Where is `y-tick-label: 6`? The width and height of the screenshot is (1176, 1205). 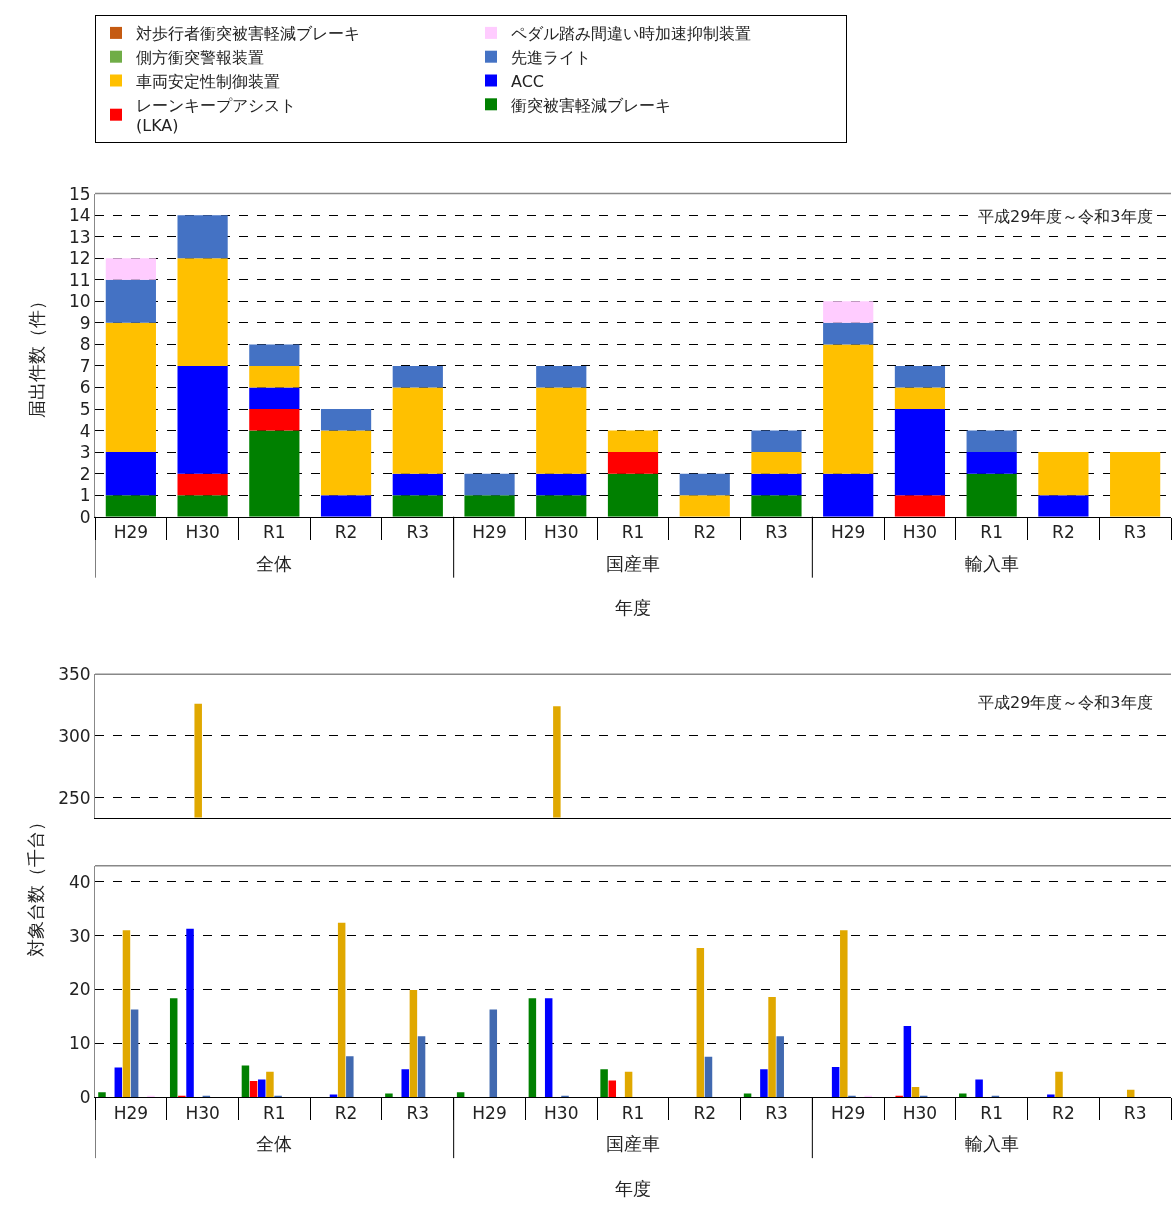 y-tick-label: 6 is located at coordinates (85, 387).